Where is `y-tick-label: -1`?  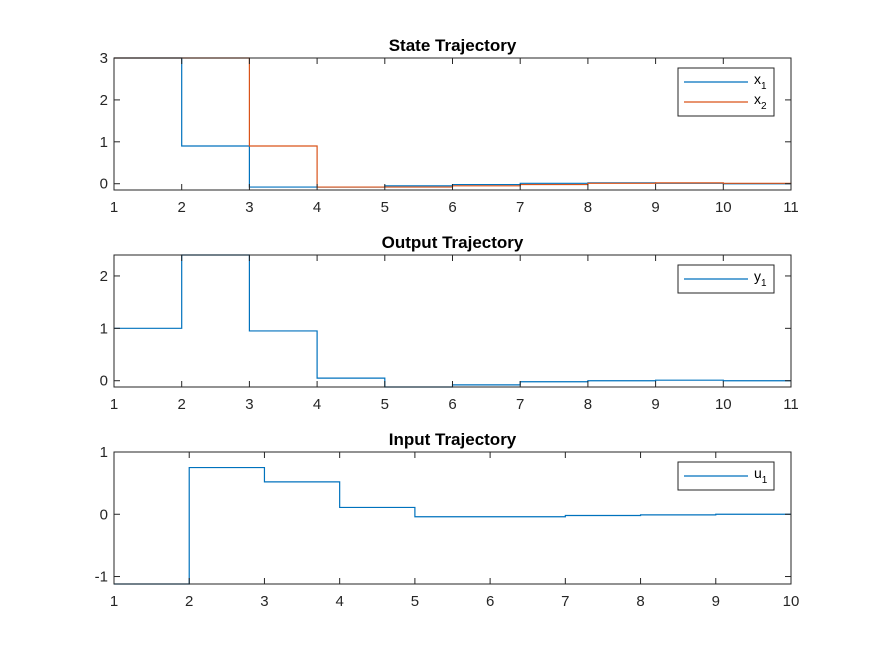 y-tick-label: -1 is located at coordinates (101, 577).